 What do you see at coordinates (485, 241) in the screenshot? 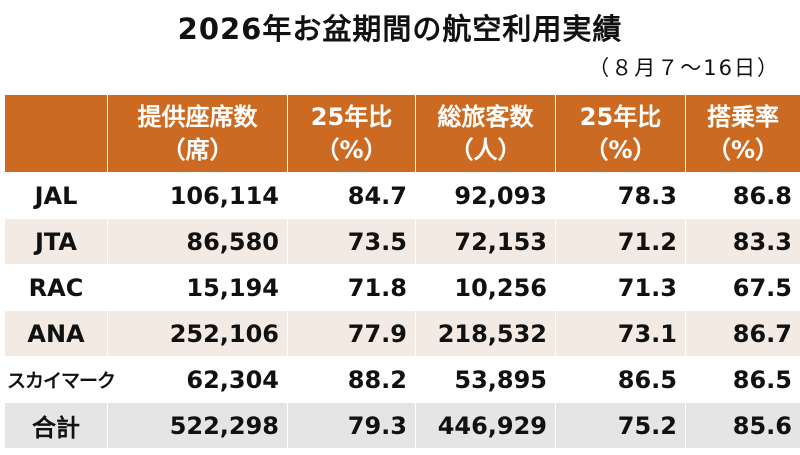
I see `table-cell: 72,153` at bounding box center [485, 241].